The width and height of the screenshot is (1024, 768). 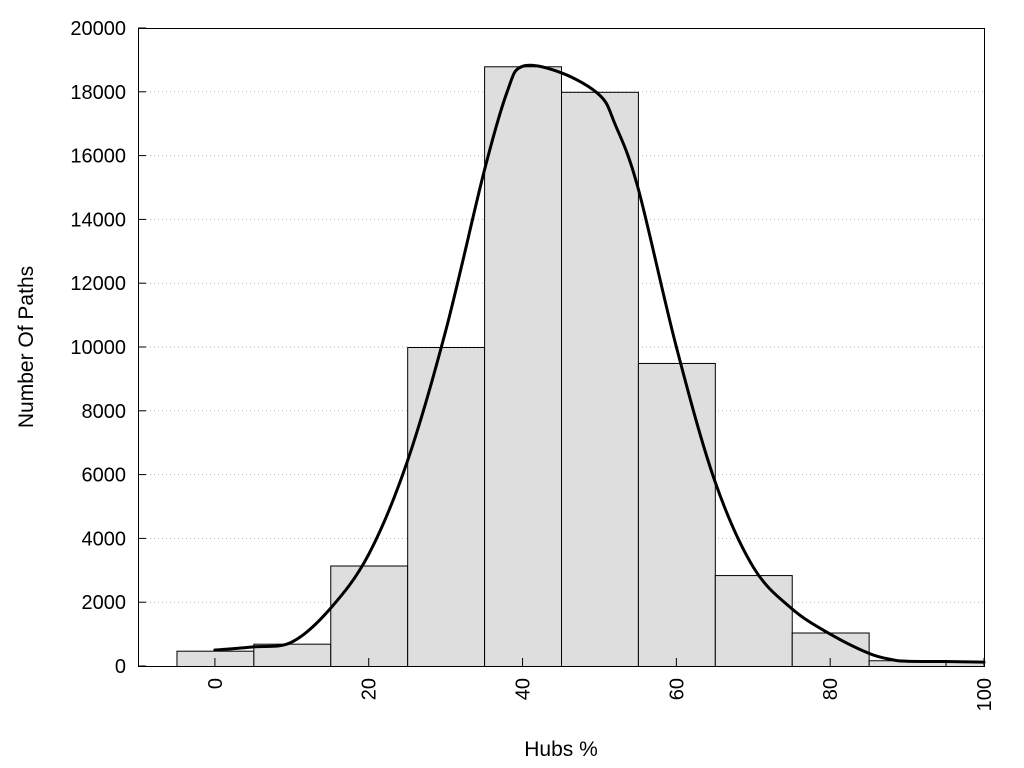 I want to click on y-tick-label: 10000, so click(x=98, y=348).